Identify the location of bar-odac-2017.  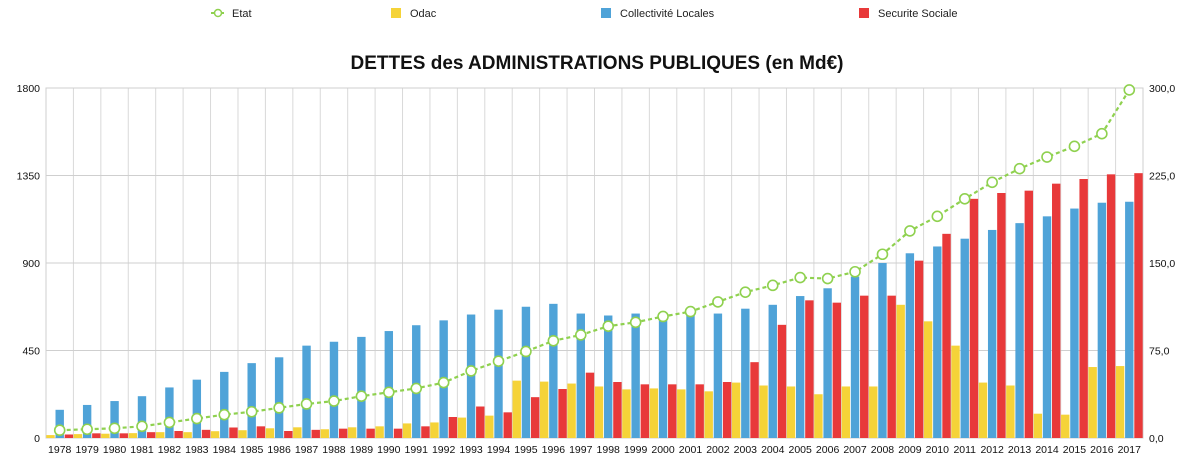
(1120, 402).